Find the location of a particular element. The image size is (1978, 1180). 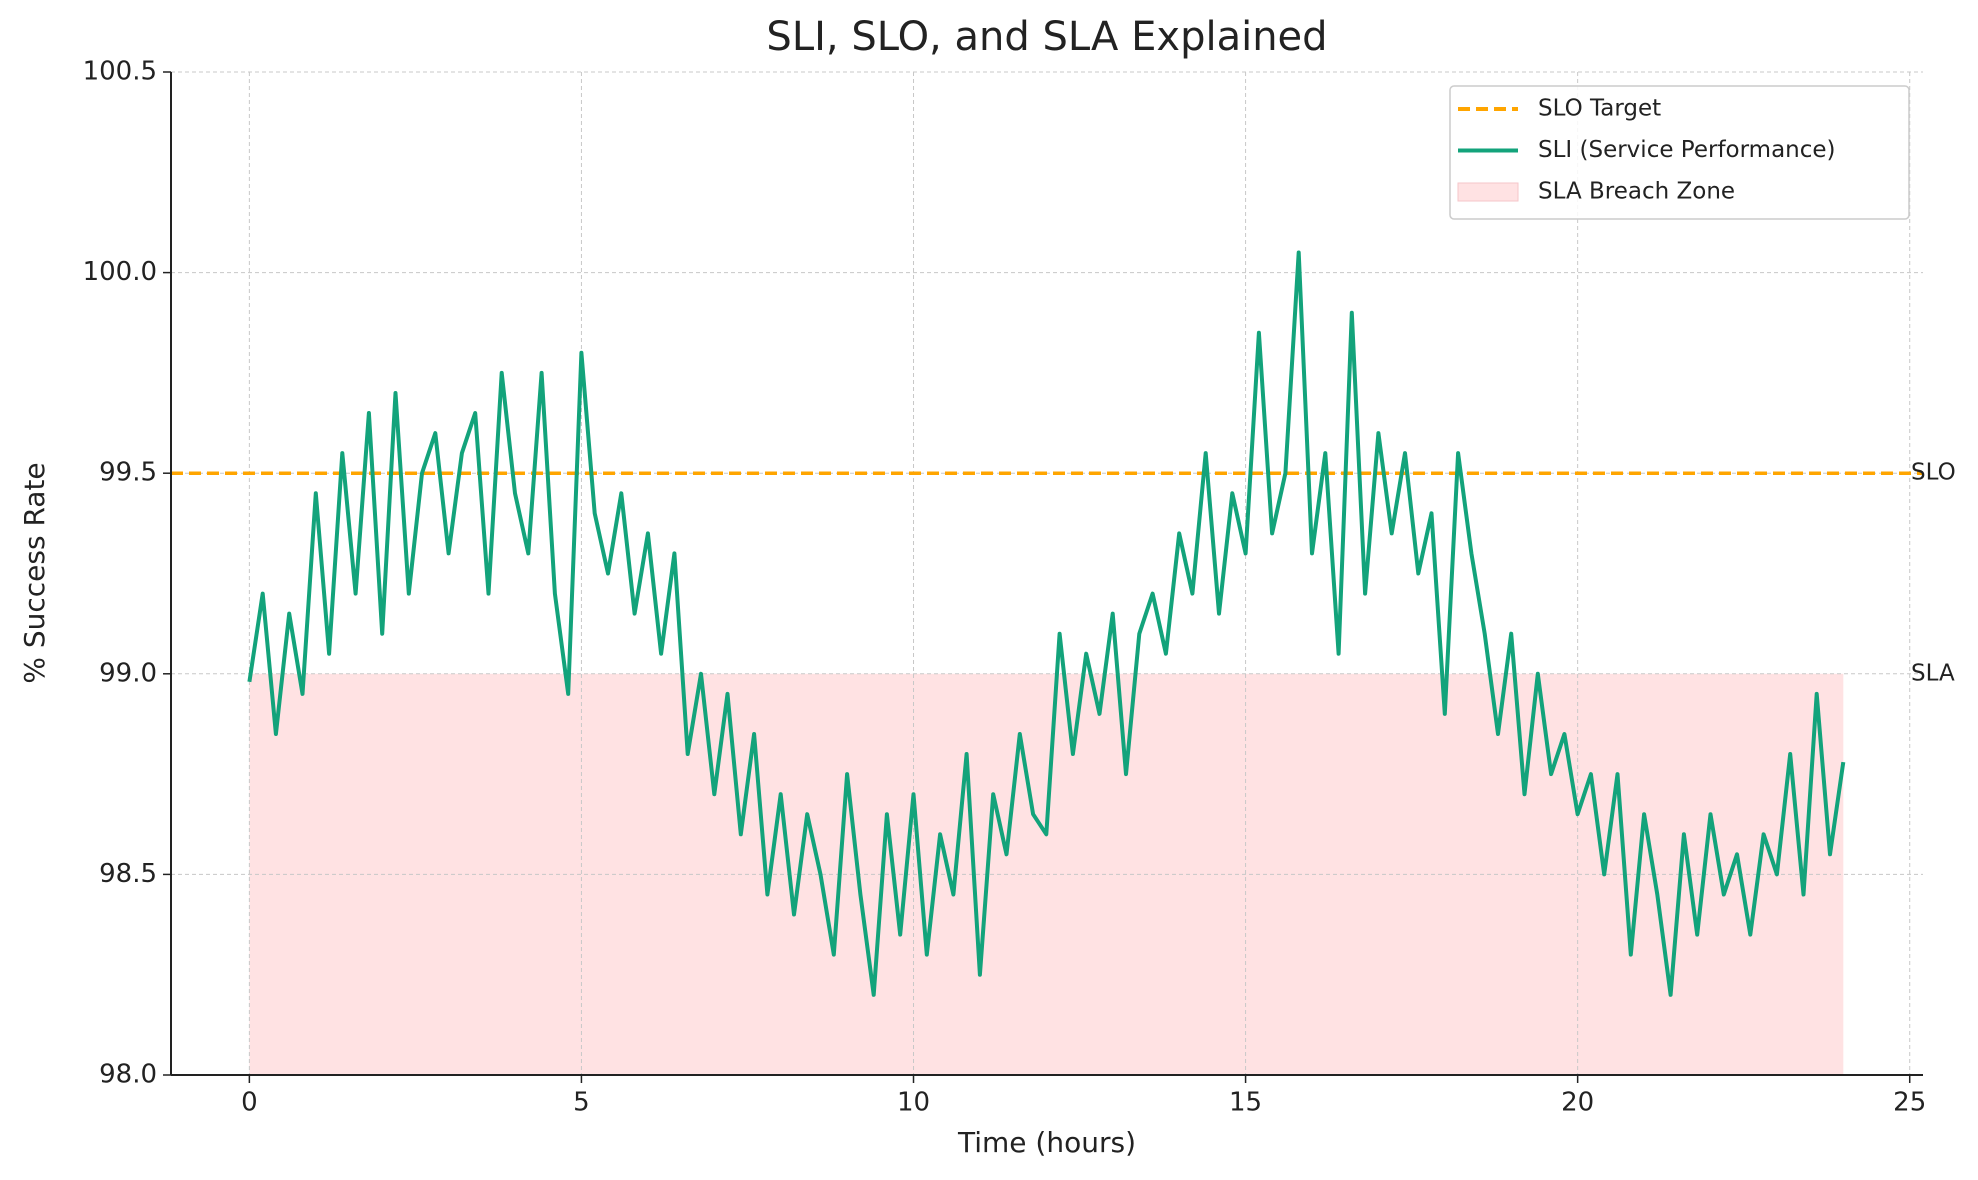

legend-box is located at coordinates (1679, 152).